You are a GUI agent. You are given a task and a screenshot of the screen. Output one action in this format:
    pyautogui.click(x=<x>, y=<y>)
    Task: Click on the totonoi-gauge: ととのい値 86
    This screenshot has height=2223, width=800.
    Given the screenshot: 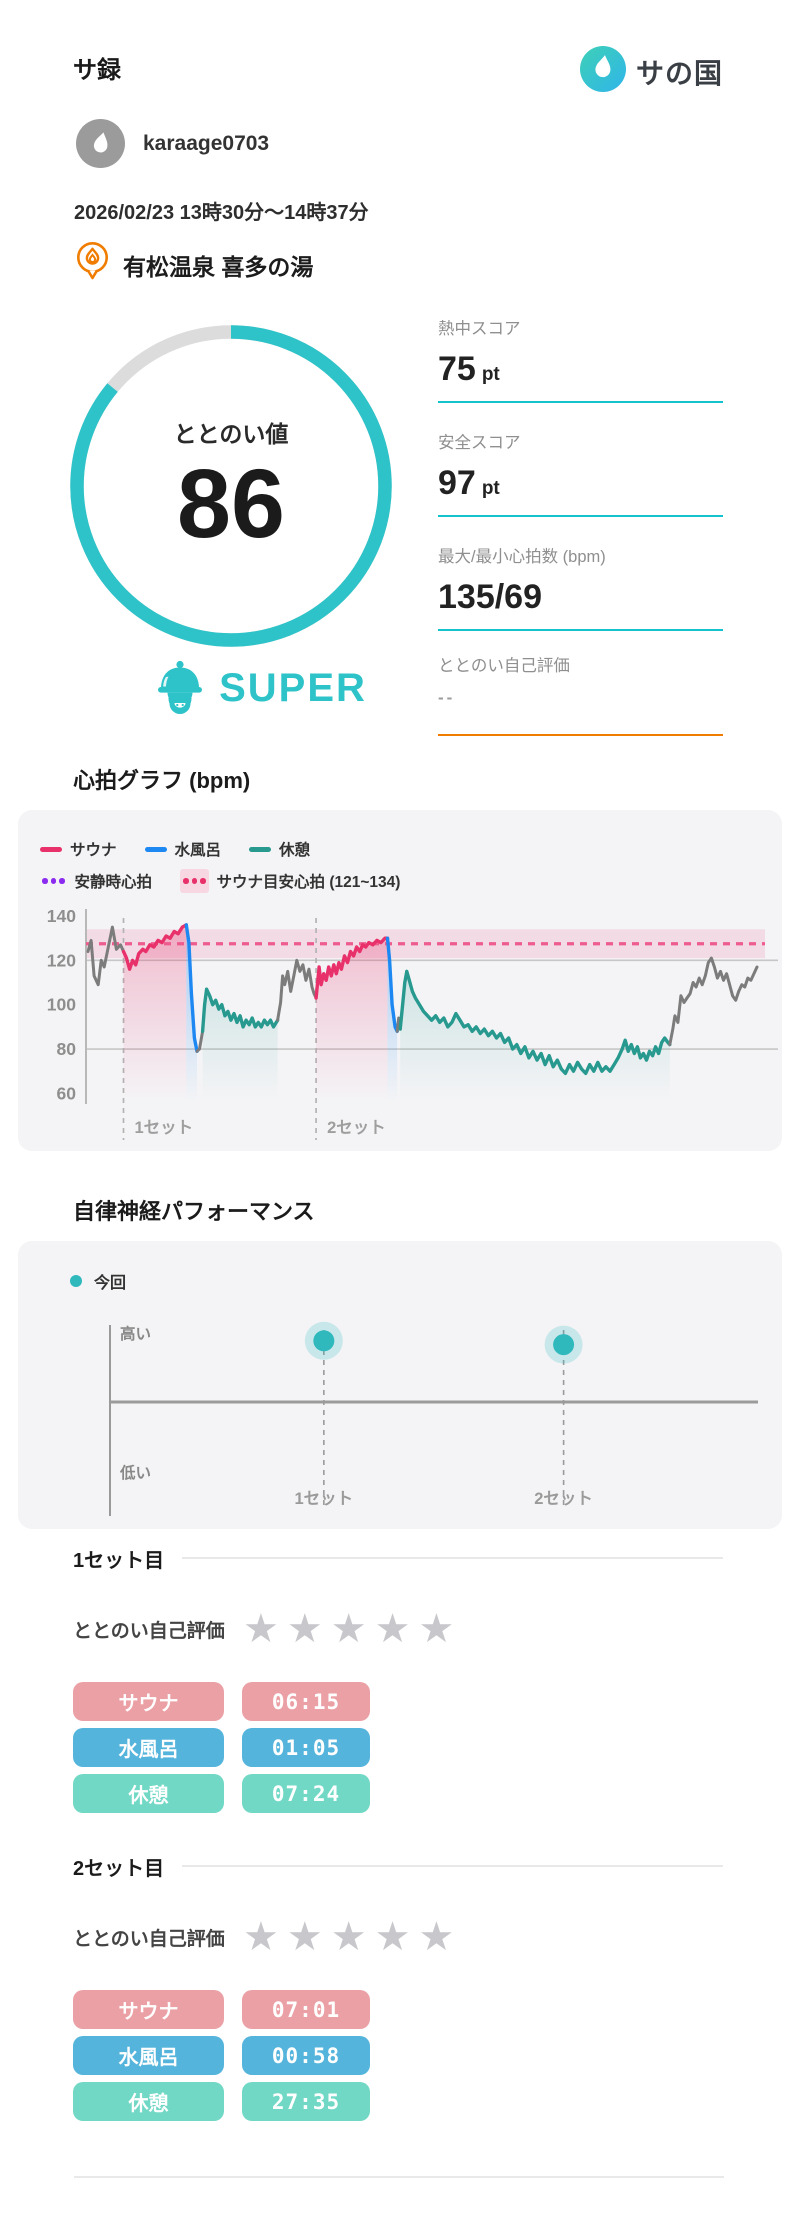 What is the action you would take?
    pyautogui.click(x=231, y=486)
    